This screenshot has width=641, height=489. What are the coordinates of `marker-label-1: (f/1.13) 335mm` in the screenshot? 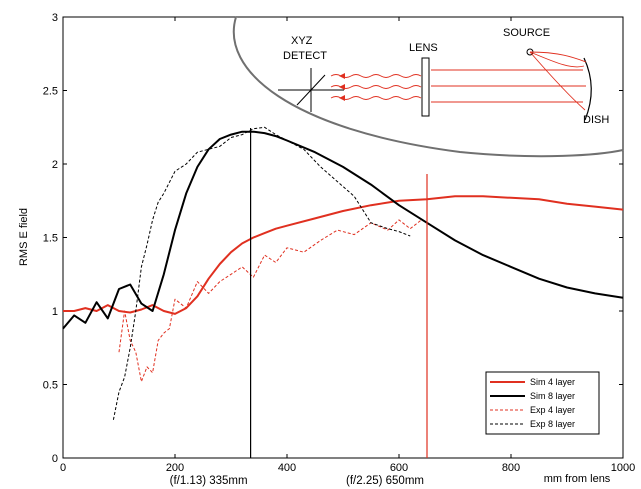 It's located at (209, 481).